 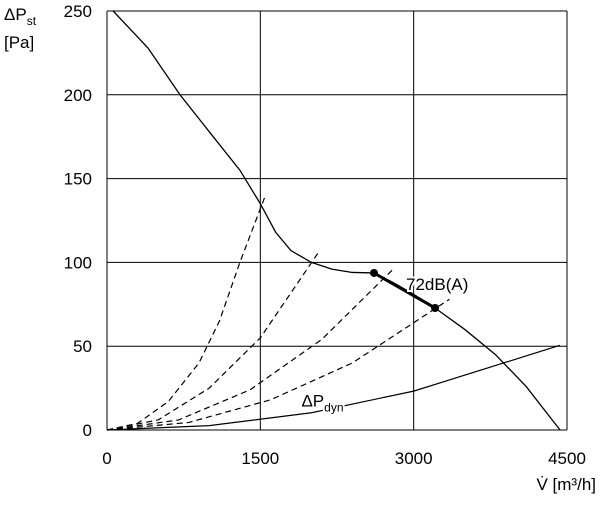 I want to click on y-axis-label: ΔPst, so click(x=20, y=16).